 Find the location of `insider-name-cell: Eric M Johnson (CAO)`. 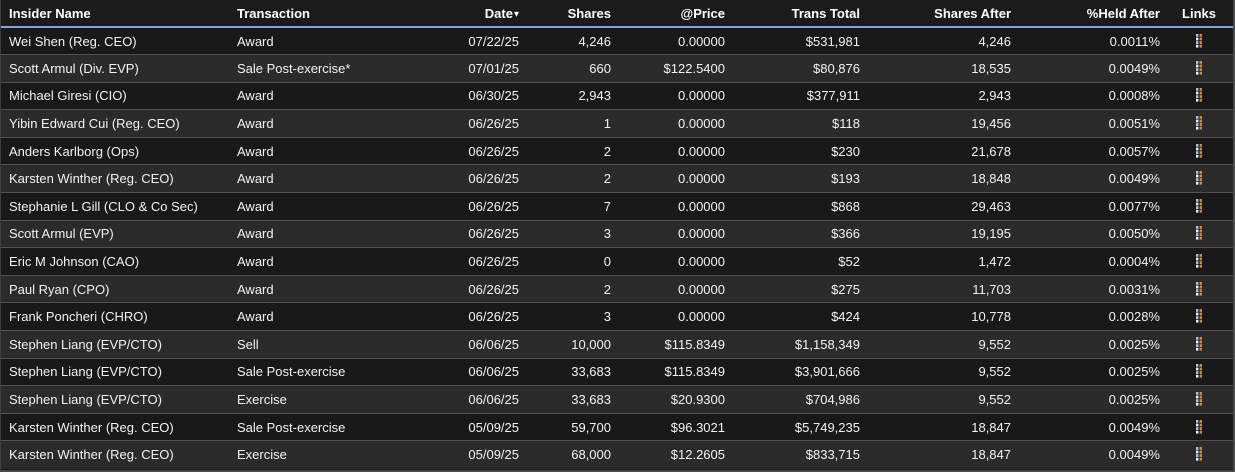

insider-name-cell: Eric M Johnson (CAO) is located at coordinates (74, 262).